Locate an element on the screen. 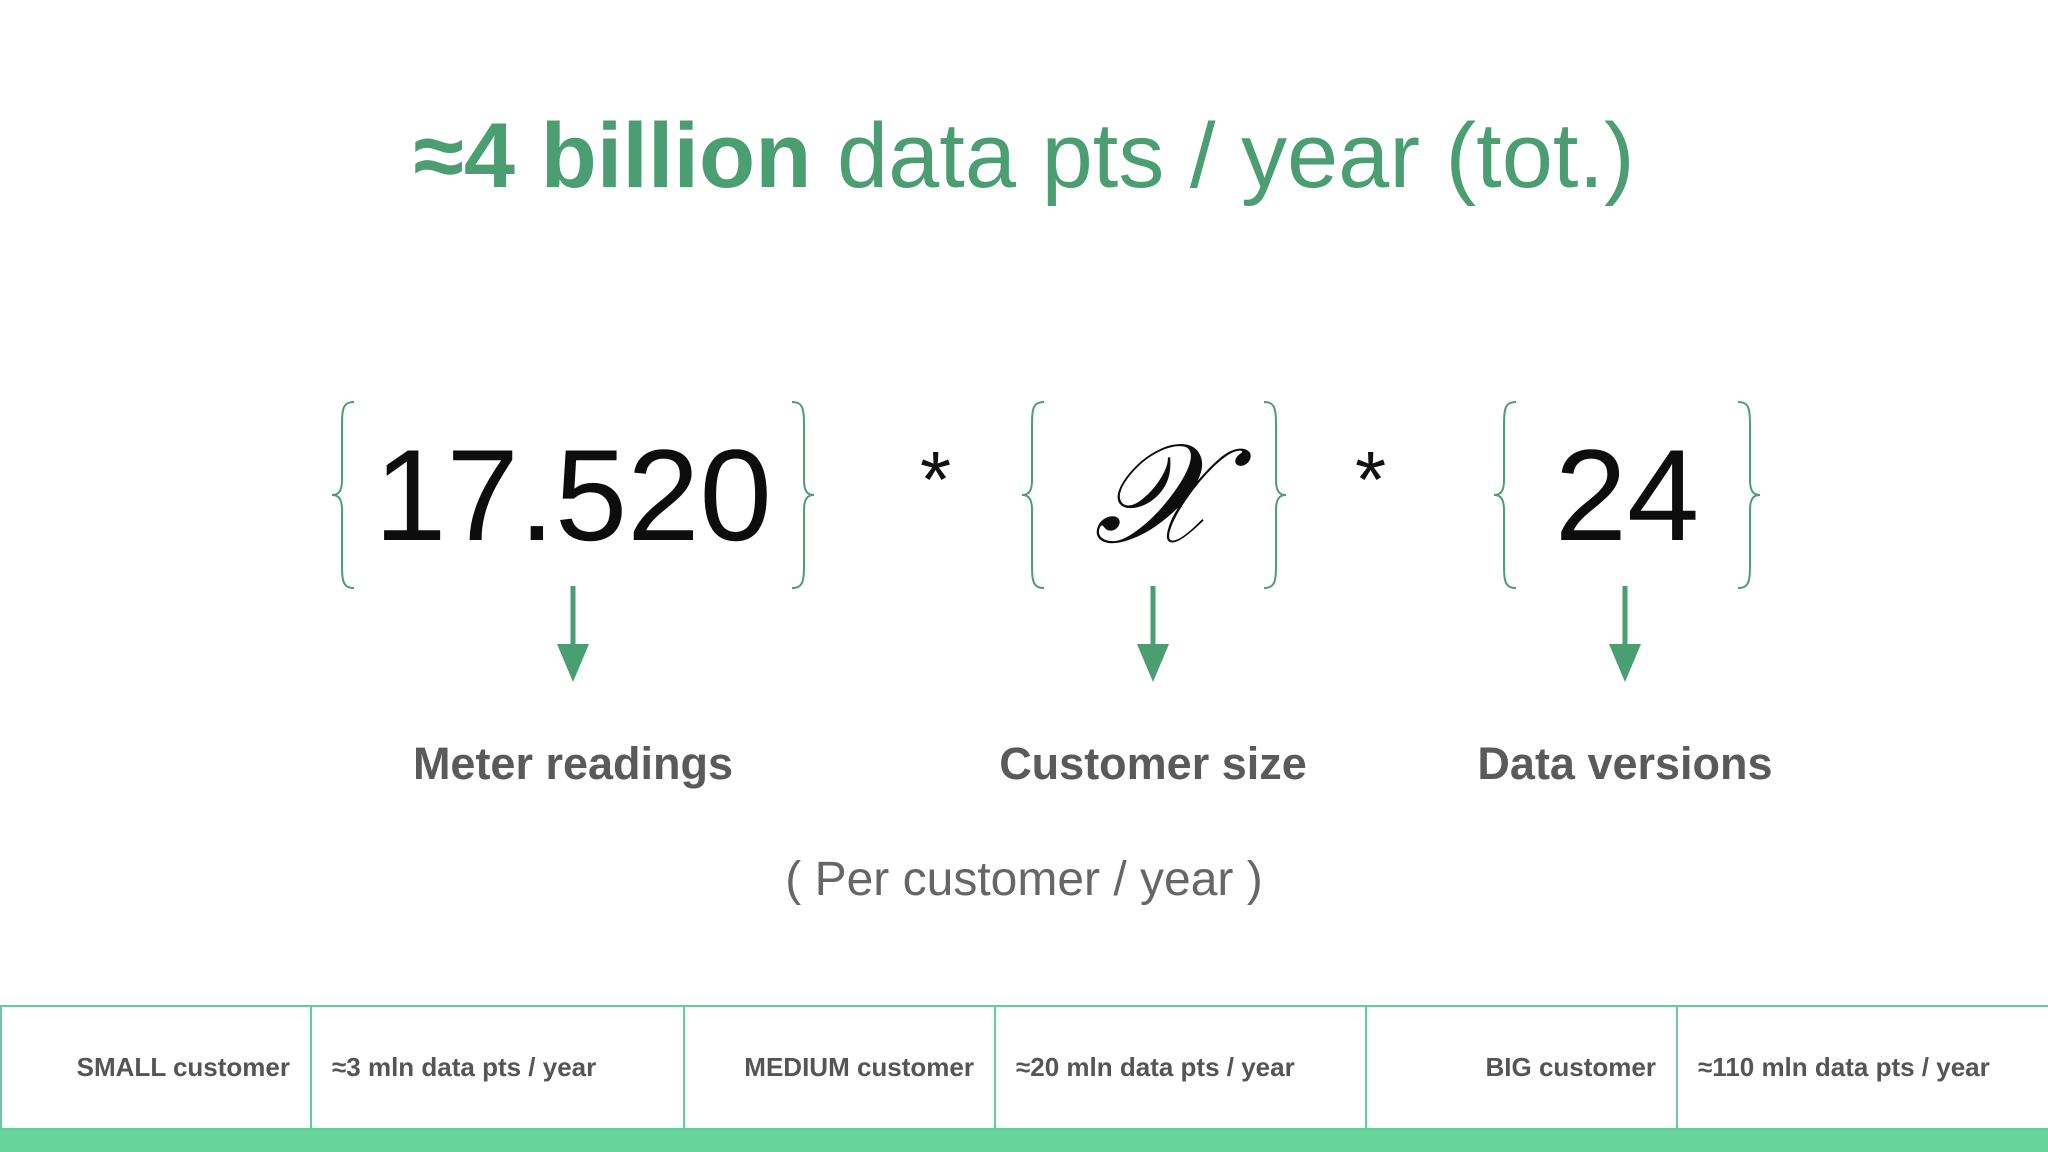 The width and height of the screenshot is (2048, 1152). formula-term-versions-group: 24 is located at coordinates (1627, 495).